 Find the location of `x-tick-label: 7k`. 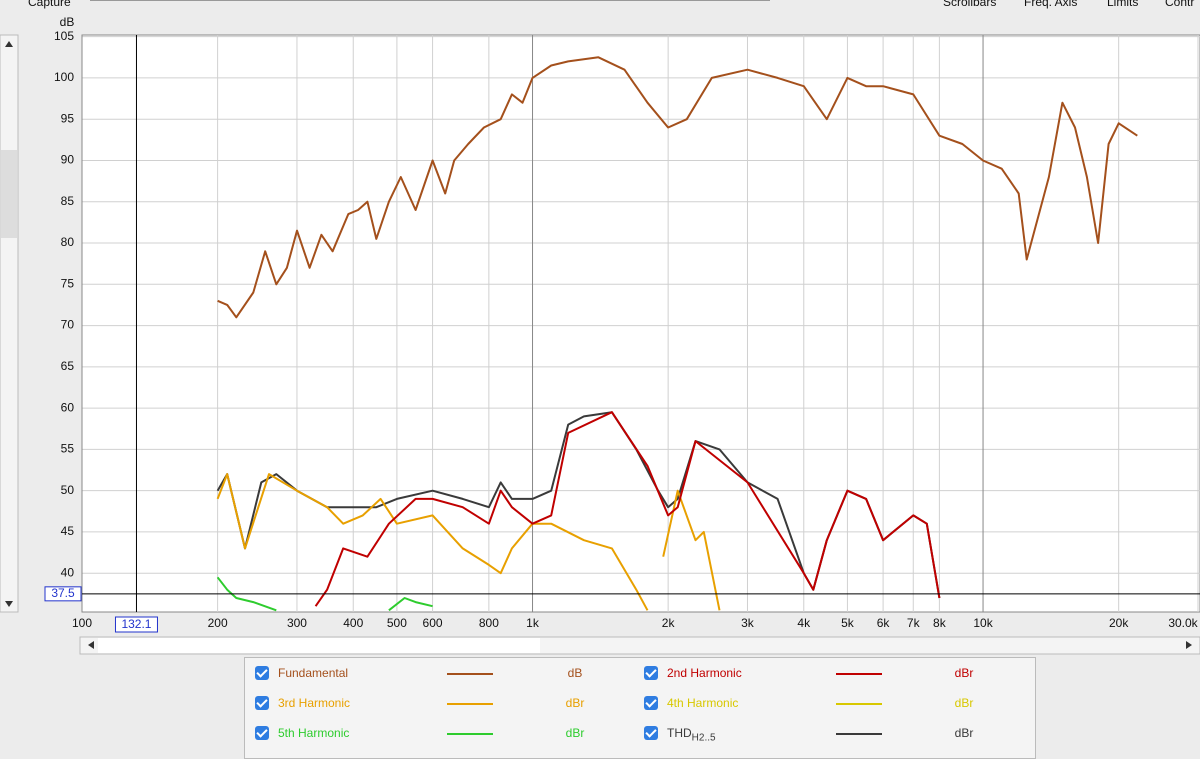

x-tick-label: 7k is located at coordinates (914, 623).